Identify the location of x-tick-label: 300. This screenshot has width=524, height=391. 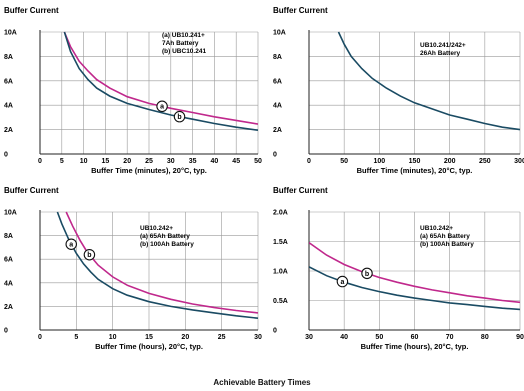
(519, 161).